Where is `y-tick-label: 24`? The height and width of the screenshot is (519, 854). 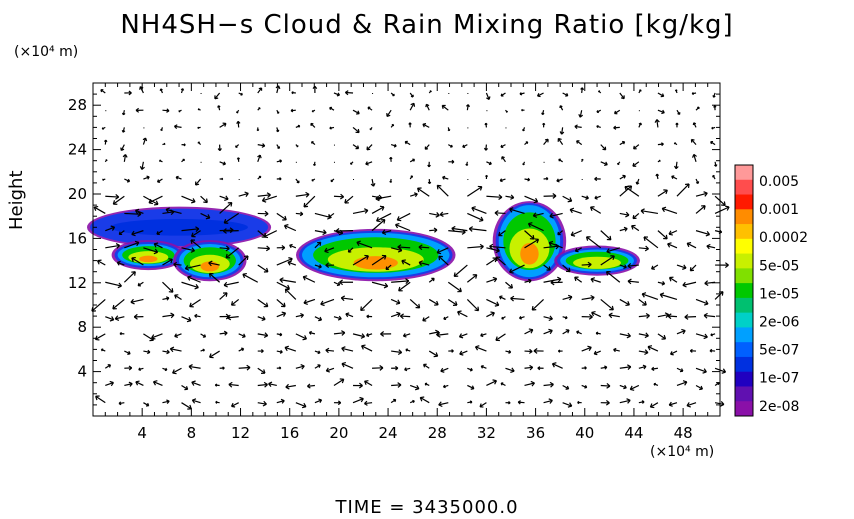 y-tick-label: 24 is located at coordinates (77, 150).